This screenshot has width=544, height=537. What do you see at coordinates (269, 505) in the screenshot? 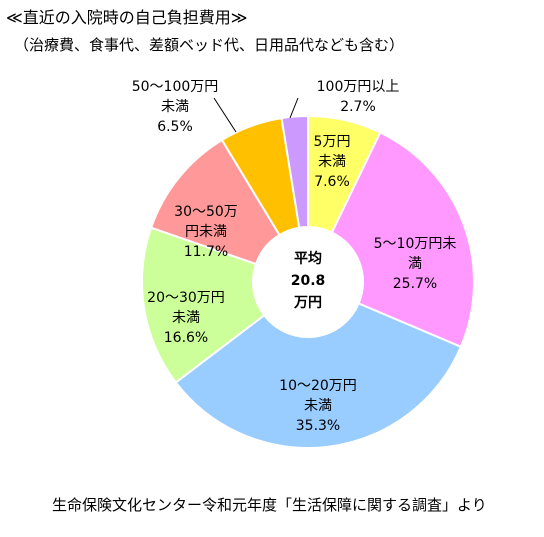
I see `source-note: 生命保険文化センター令和元年度「生活保障に関する調査」より` at bounding box center [269, 505].